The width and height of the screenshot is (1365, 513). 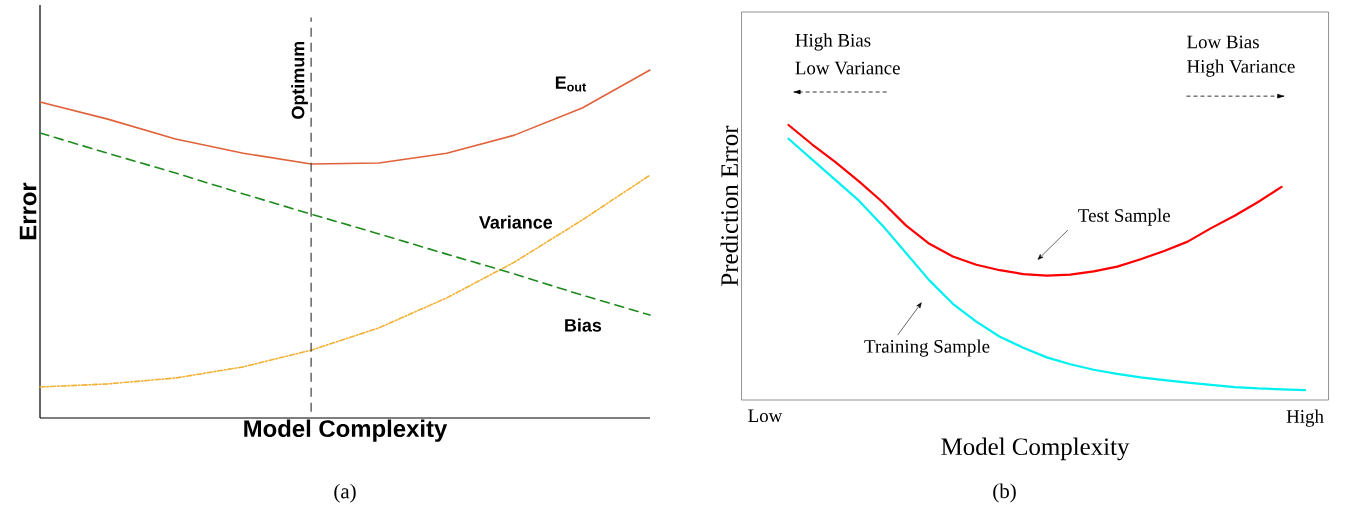 What do you see at coordinates (299, 80) in the screenshot?
I see `text: Optimum` at bounding box center [299, 80].